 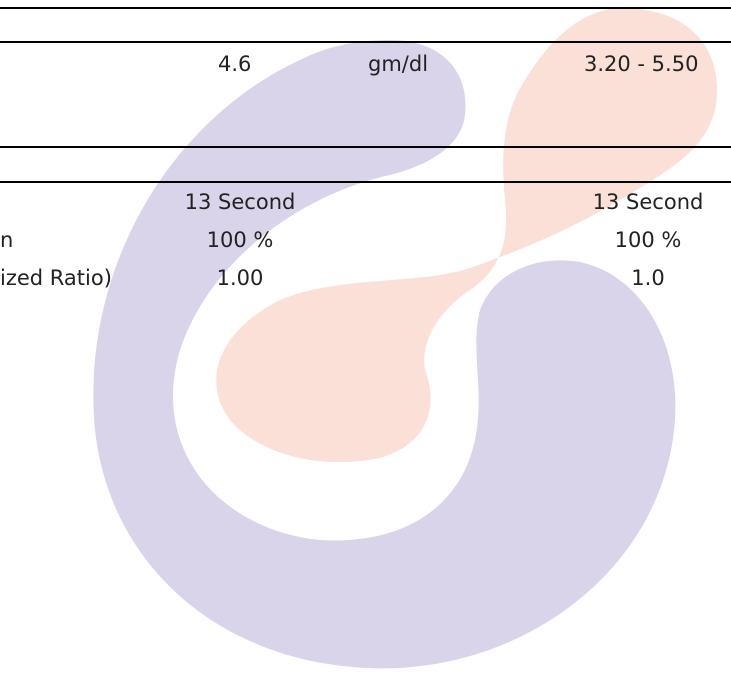 I want to click on reference-range: 100 %, so click(x=648, y=240).